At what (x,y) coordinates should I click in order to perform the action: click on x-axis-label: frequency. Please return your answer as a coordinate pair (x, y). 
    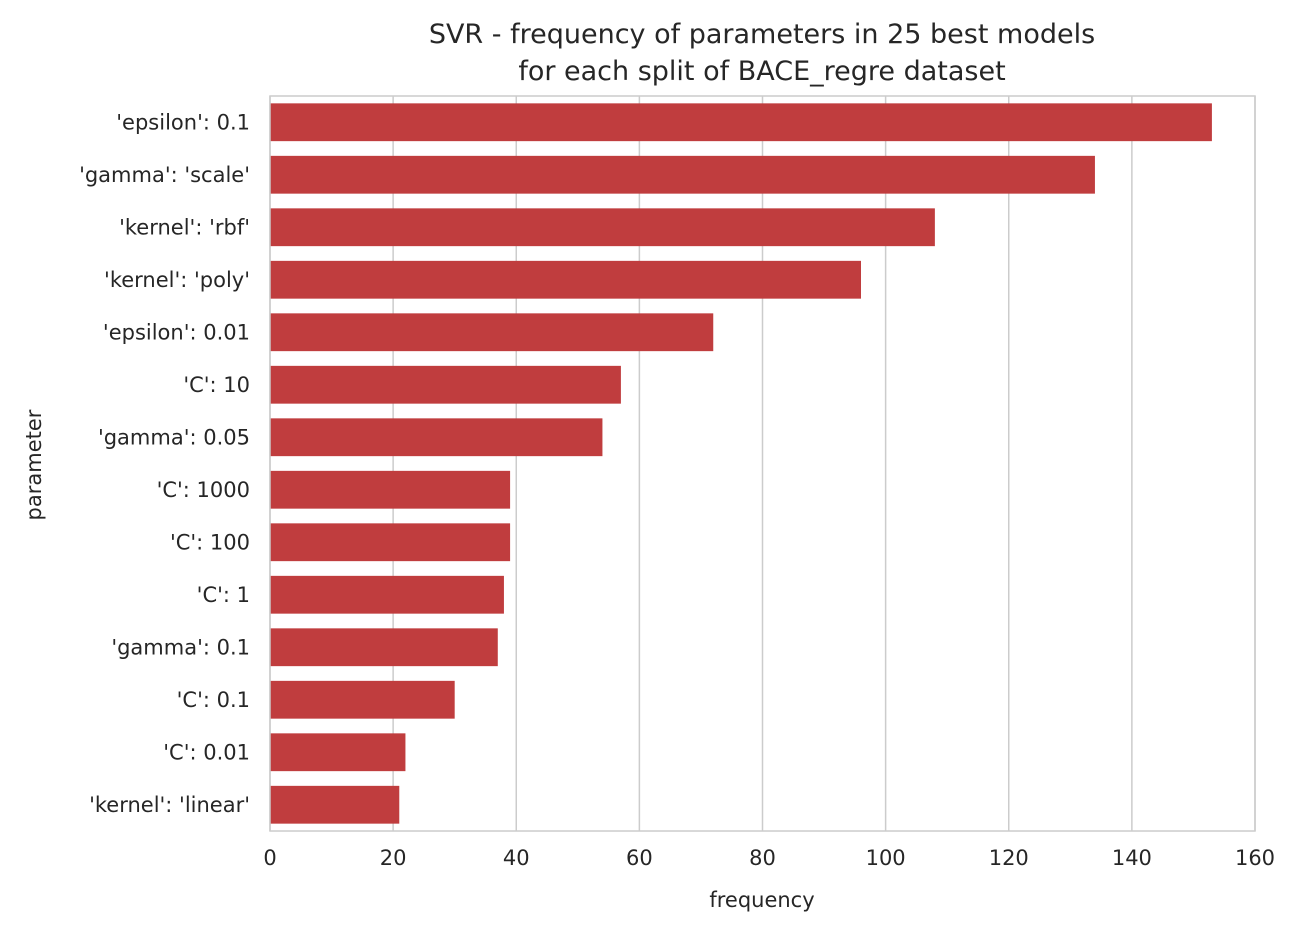
    Looking at the image, I should click on (761, 900).